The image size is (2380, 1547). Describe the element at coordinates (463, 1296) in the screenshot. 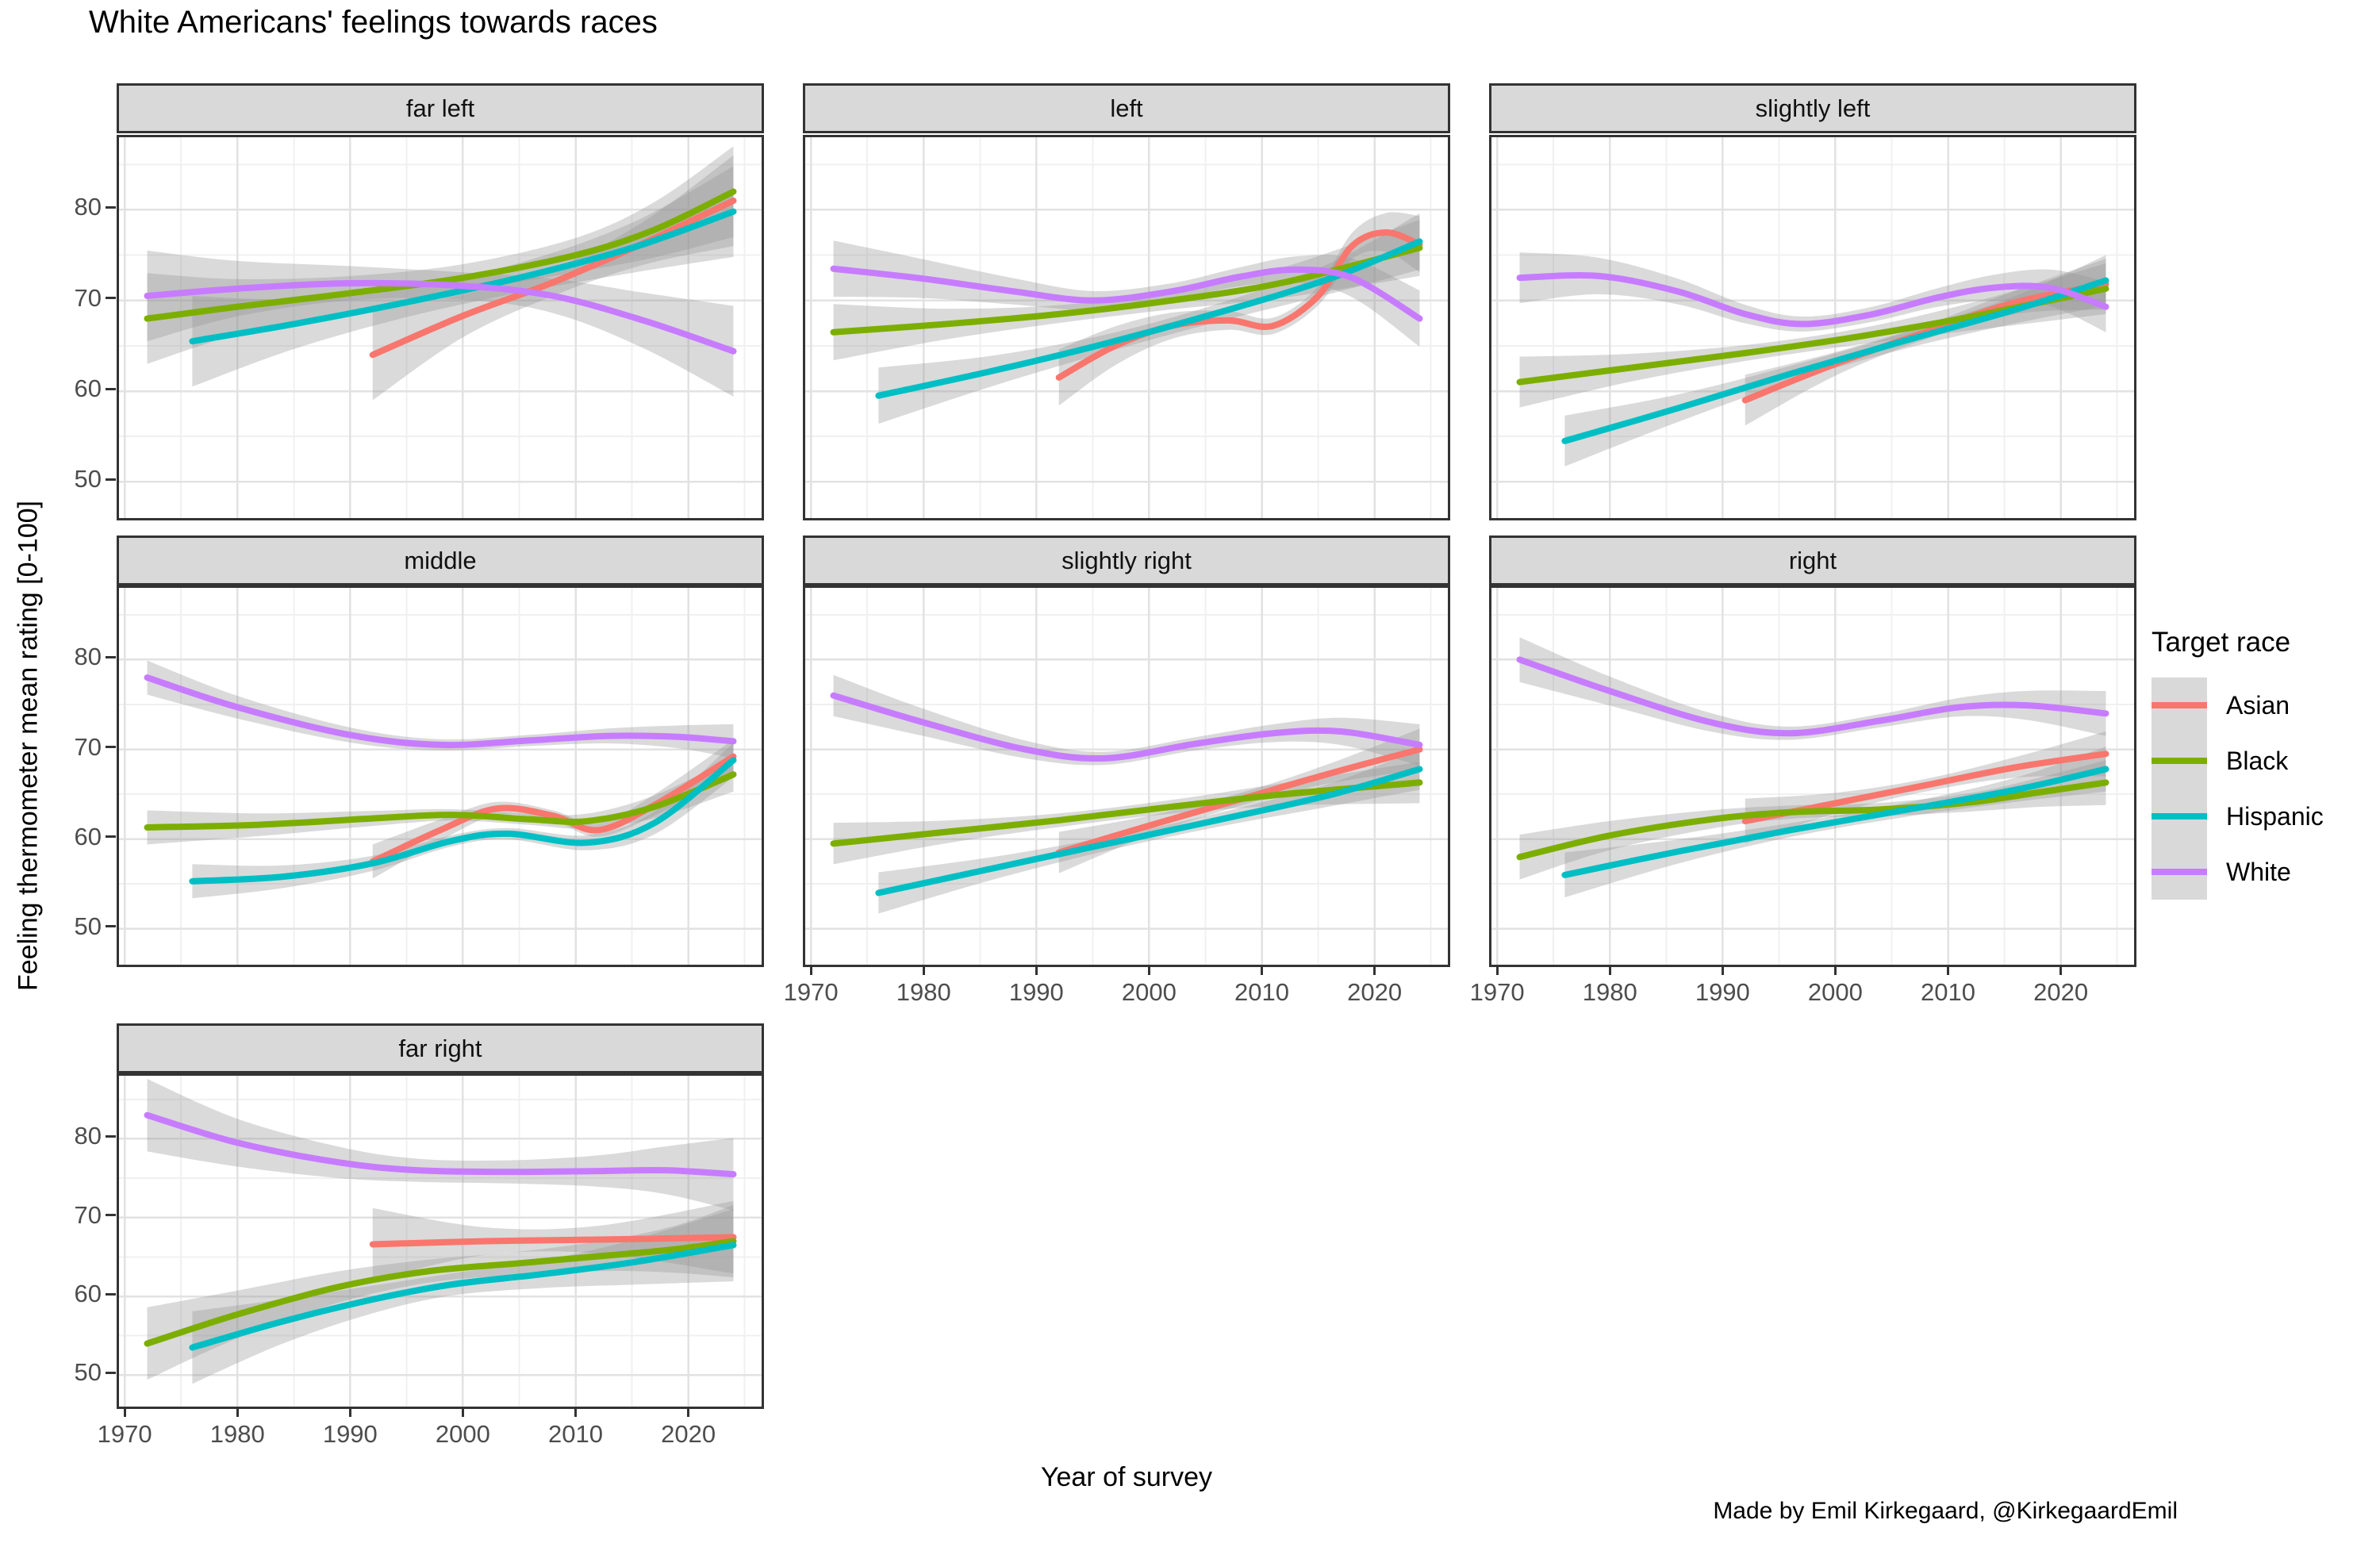

I see `far-right-hispanic-ci-ribbon` at that location.